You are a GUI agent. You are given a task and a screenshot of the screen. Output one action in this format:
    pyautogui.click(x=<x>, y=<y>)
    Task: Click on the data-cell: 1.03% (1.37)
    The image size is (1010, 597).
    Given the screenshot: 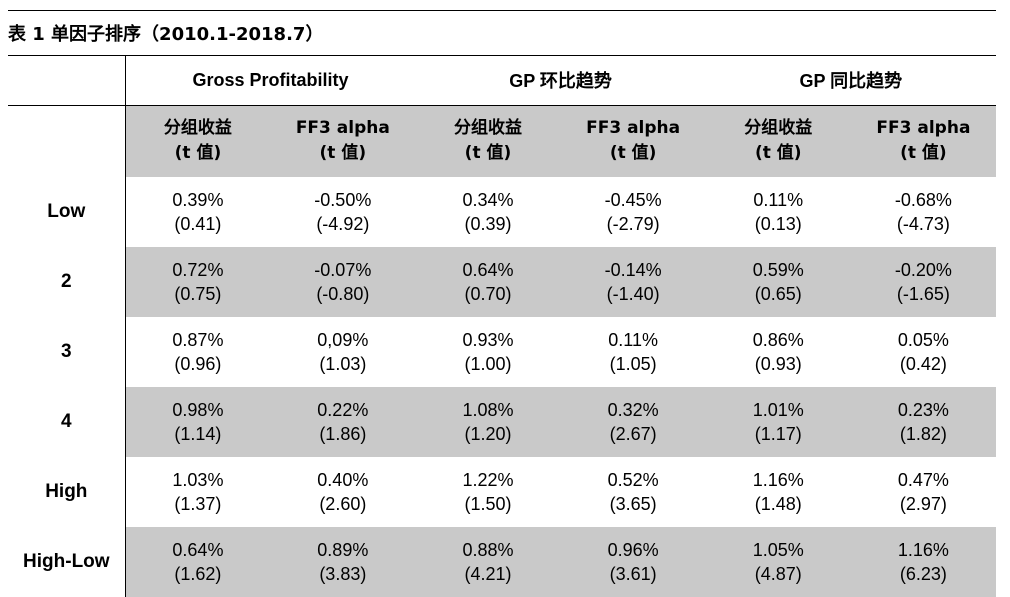 What is the action you would take?
    pyautogui.click(x=197, y=492)
    